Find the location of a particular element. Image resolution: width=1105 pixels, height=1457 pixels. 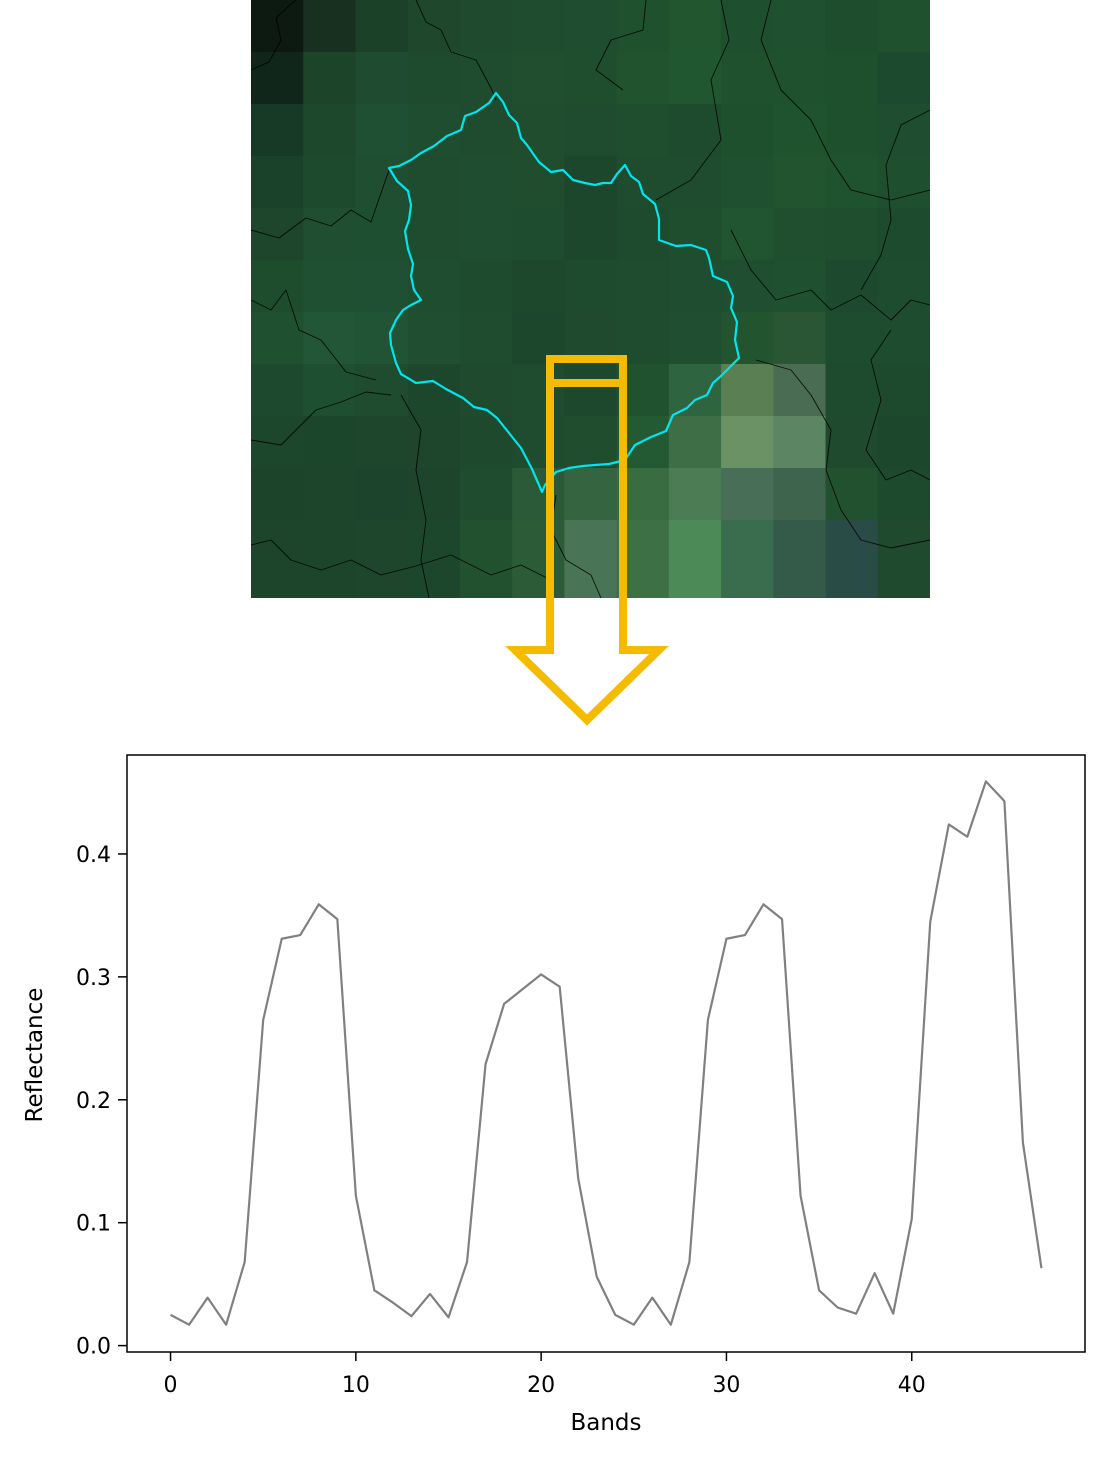

selected-parcel-outline is located at coordinates (564, 292).